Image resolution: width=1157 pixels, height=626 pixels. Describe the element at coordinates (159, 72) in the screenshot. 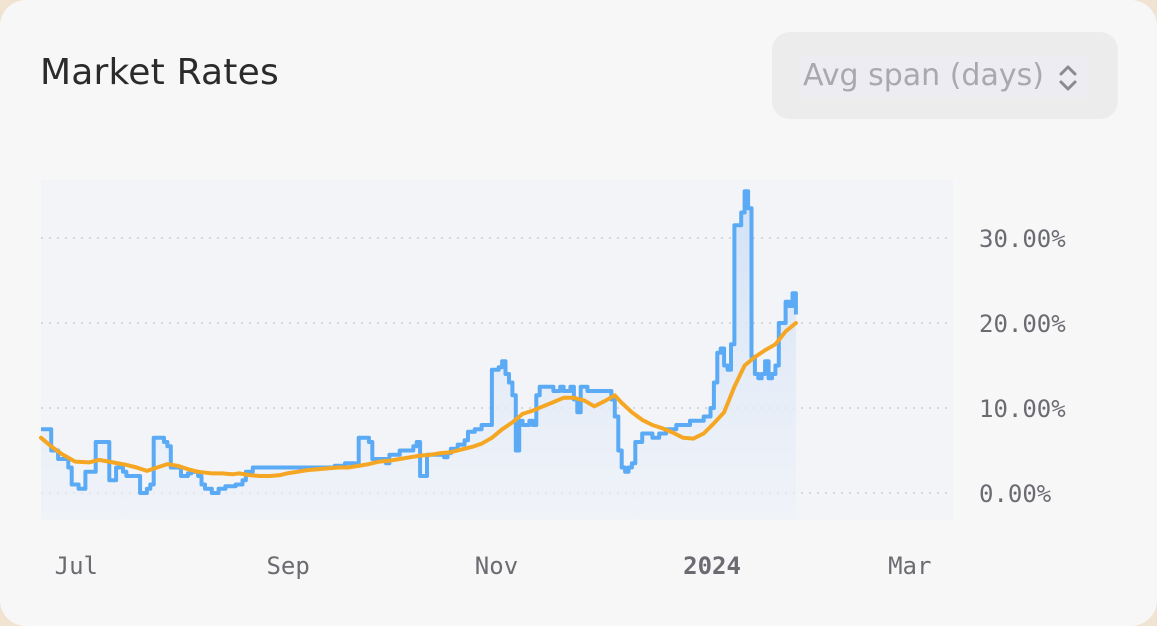

I see `page-title: Market Rates` at that location.